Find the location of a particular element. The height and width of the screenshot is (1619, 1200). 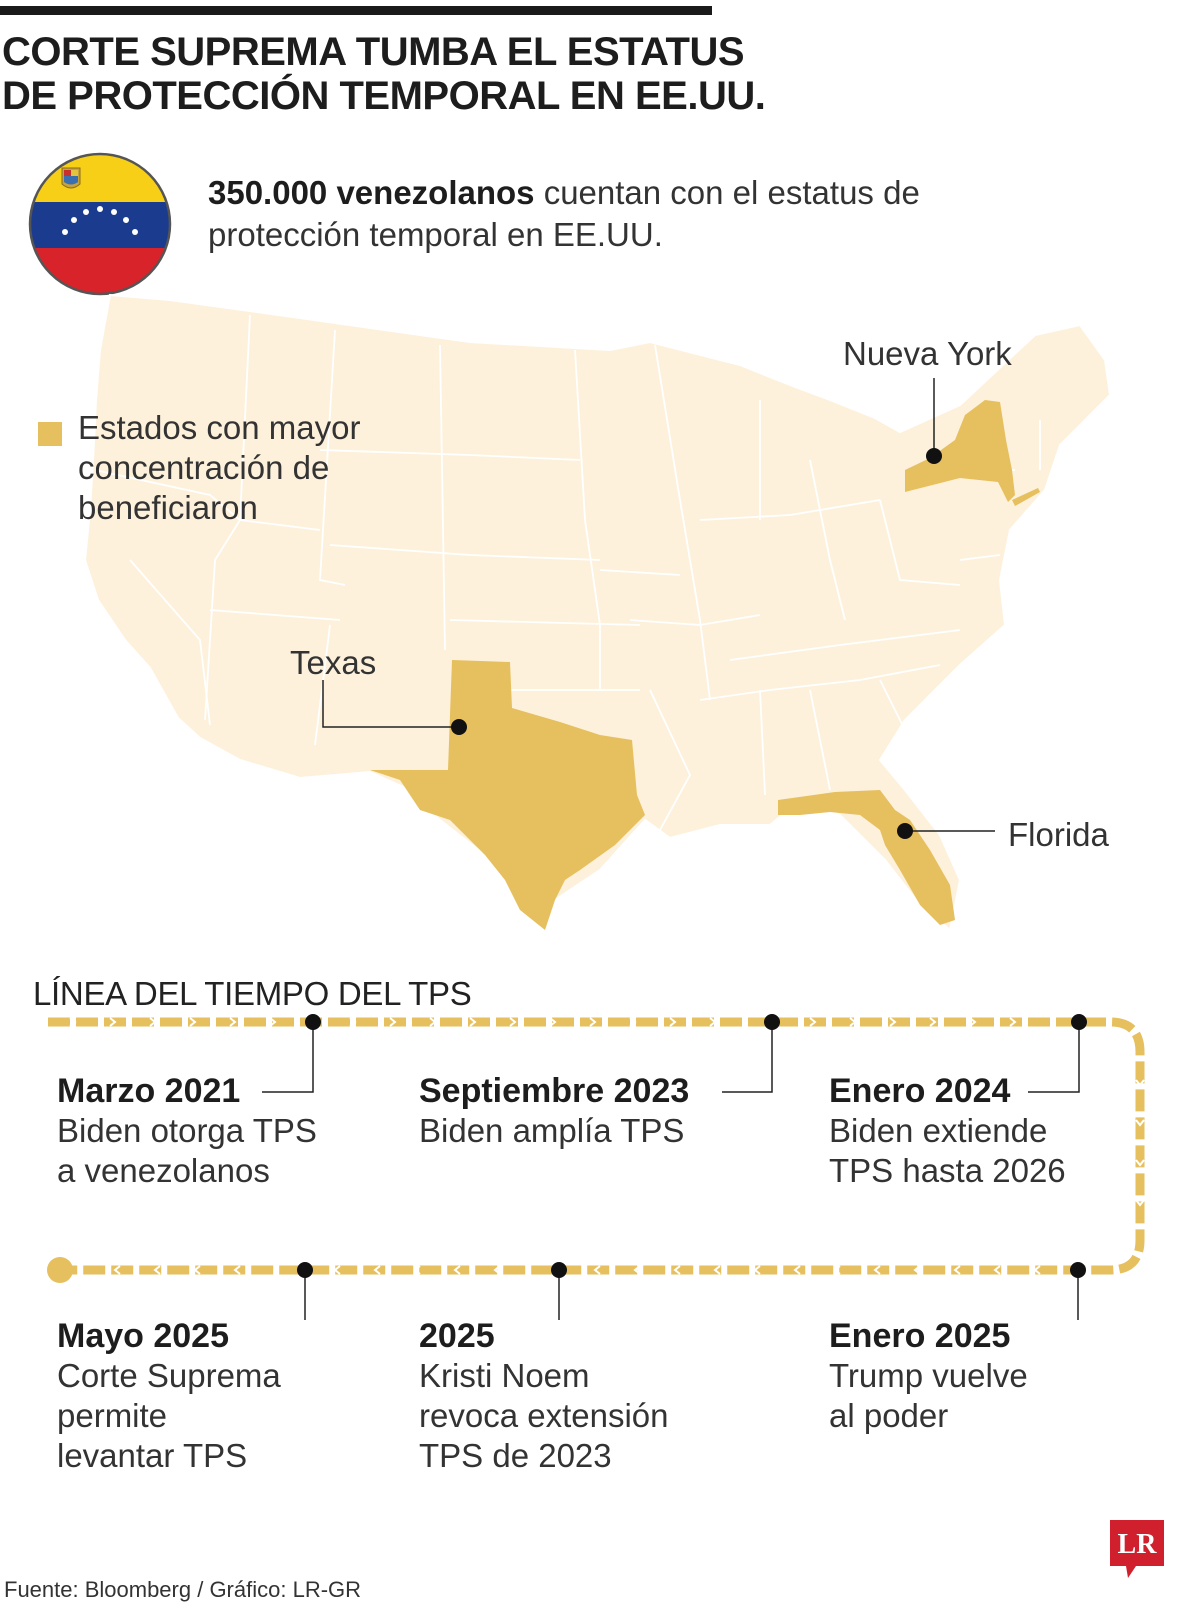

legend-swatch is located at coordinates (50, 434).